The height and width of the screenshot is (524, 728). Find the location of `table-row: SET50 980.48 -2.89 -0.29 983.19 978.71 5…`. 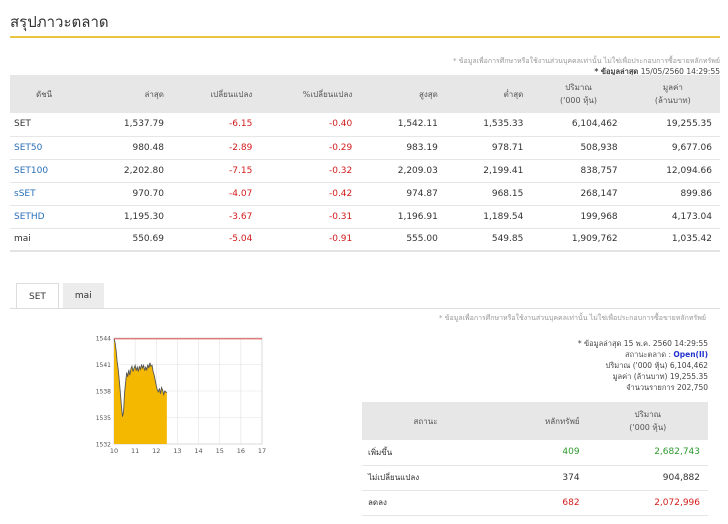

table-row: SET50 980.48 -2.89 -0.29 983.19 978.71 5… is located at coordinates (365, 148).